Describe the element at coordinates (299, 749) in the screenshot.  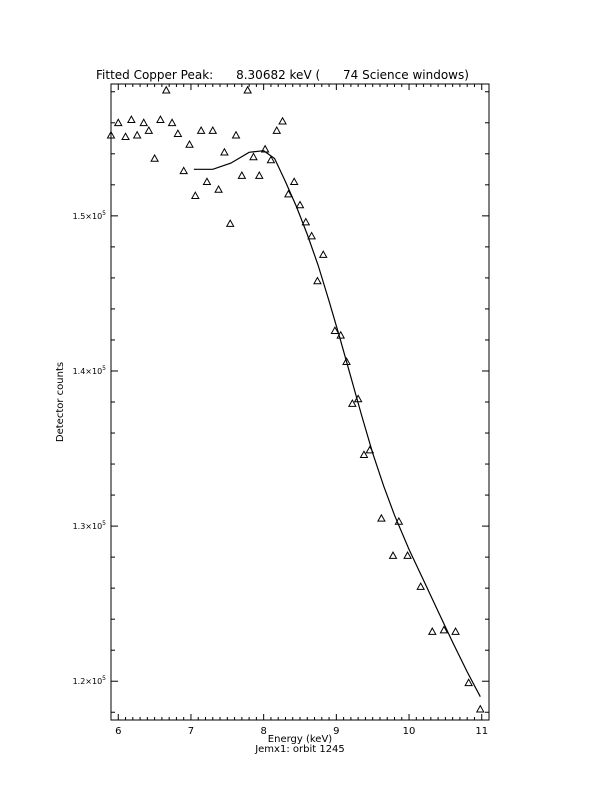
I see `chart-subtitle: Jemx1: orbit 1245` at that location.